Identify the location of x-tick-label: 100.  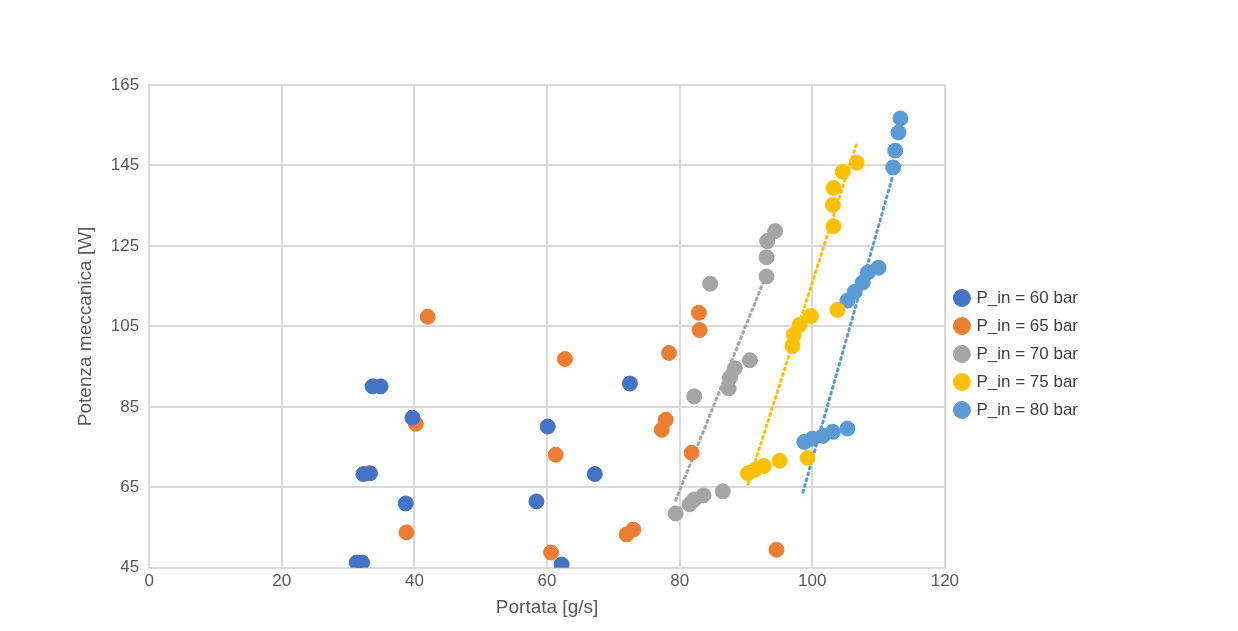
(812, 580).